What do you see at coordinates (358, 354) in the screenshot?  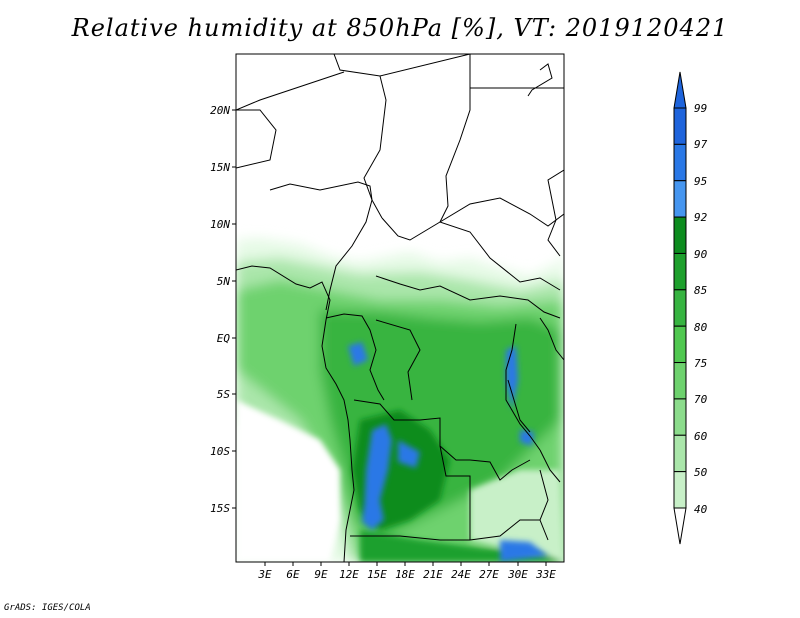 I see `humidity-97-patch-congo` at bounding box center [358, 354].